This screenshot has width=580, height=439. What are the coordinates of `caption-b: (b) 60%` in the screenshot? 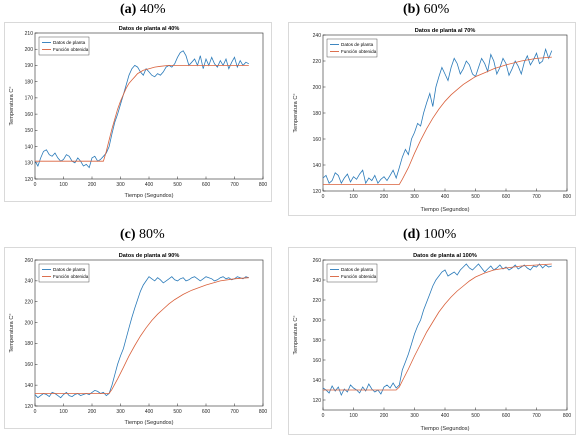 It's located at (426, 10).